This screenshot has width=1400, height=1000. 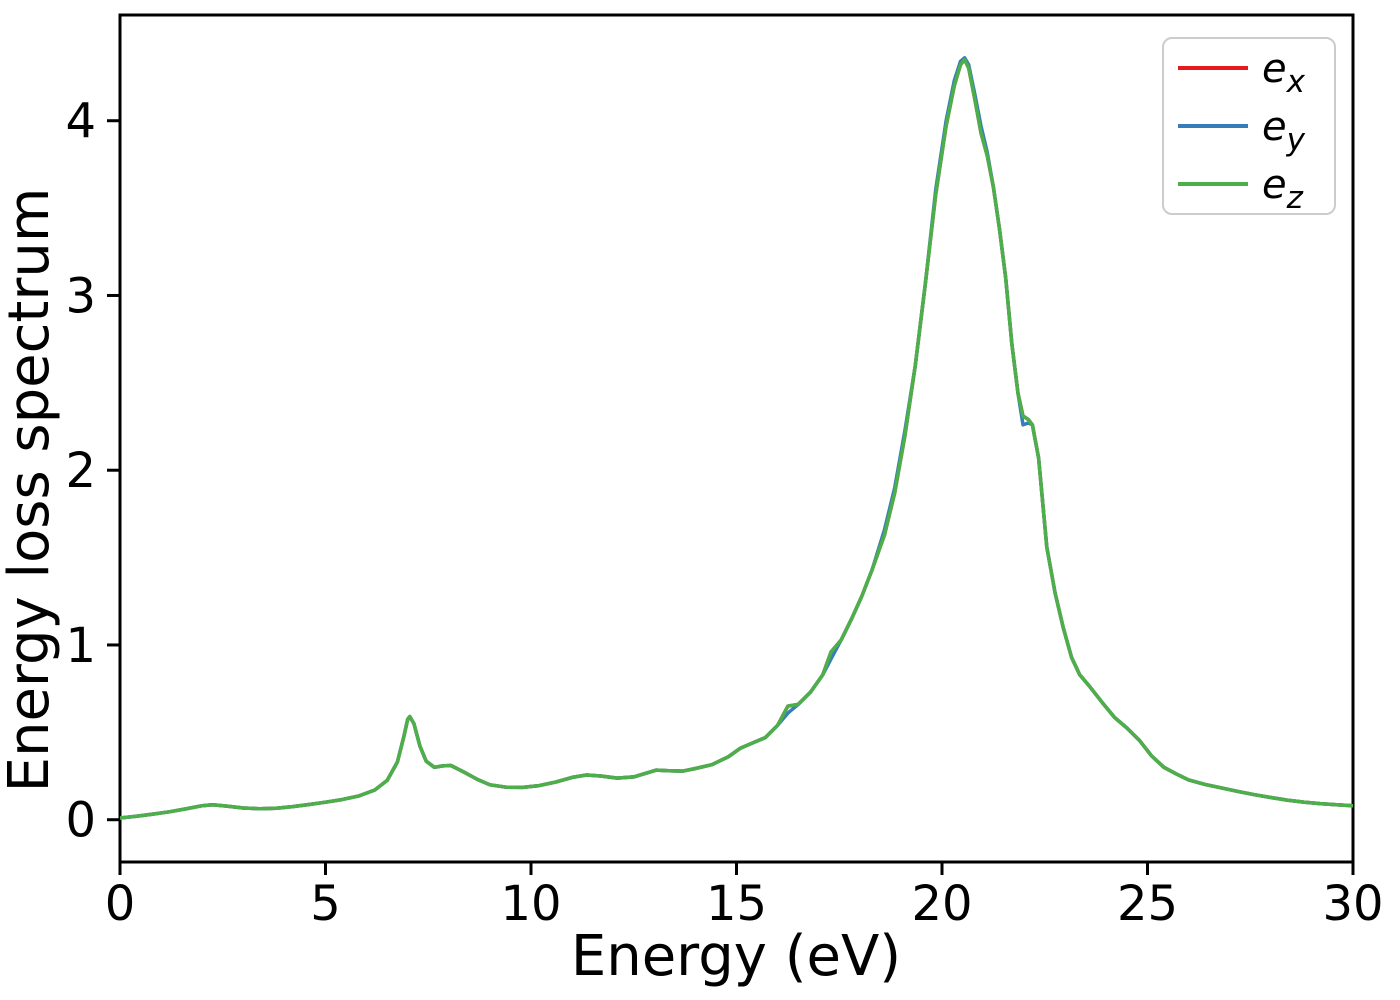 I want to click on y-axis-label: Energy loss spectrum, so click(x=31, y=490).